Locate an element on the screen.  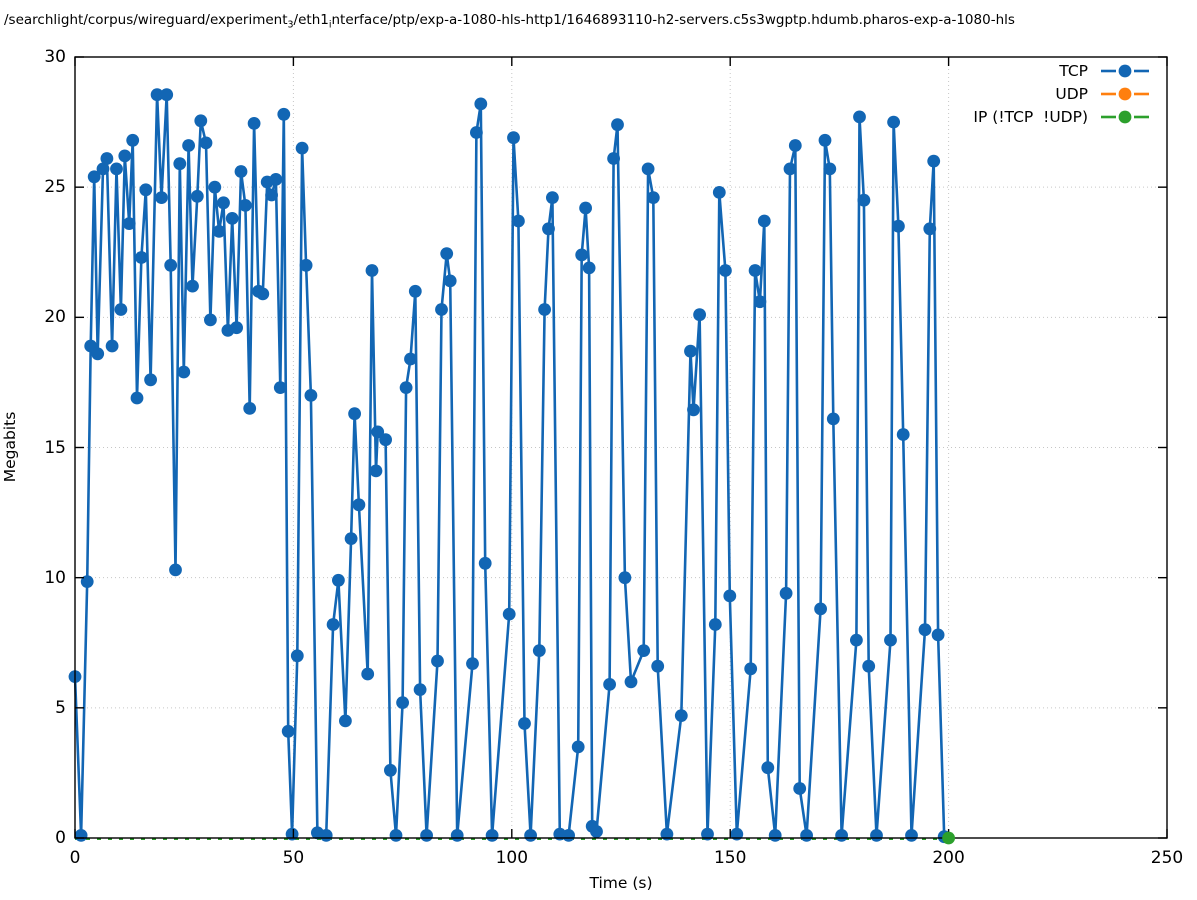
y-axis-label: Megabits is located at coordinates (10, 447).